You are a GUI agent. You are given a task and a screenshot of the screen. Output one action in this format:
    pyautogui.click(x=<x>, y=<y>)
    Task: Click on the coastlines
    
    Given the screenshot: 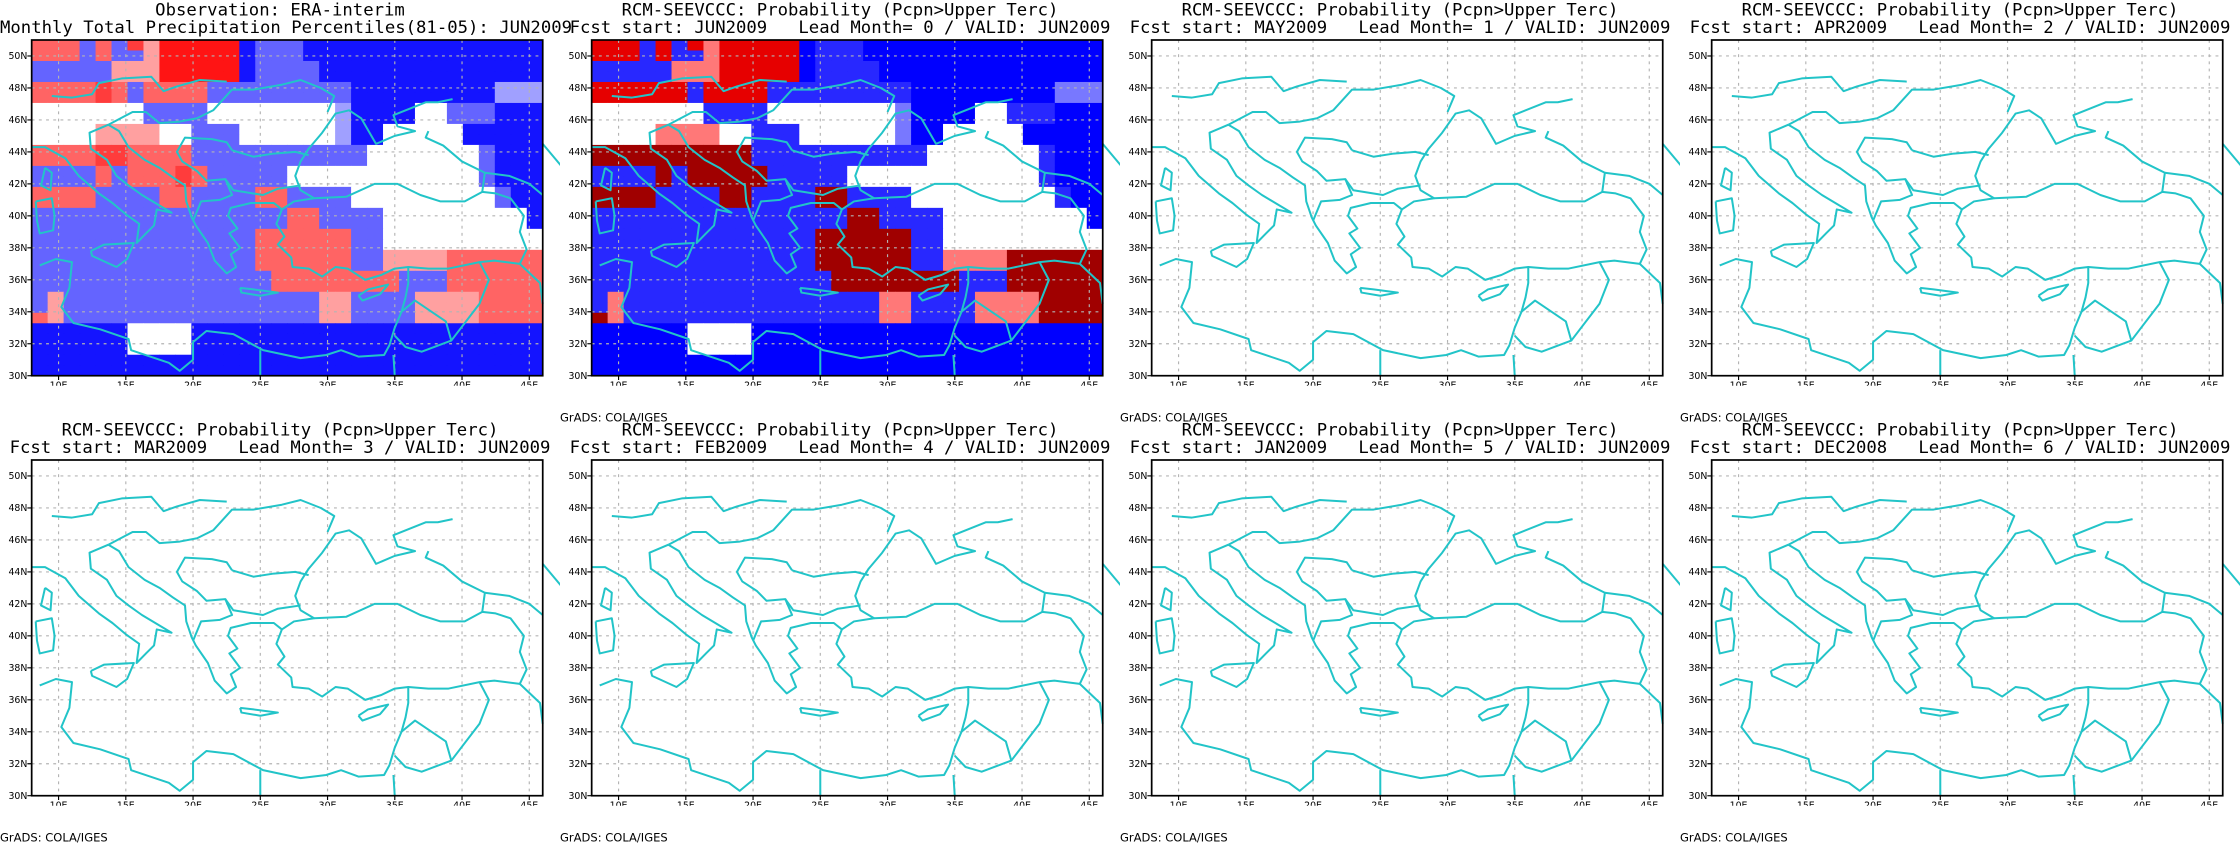 What is the action you would take?
    pyautogui.click(x=1415, y=225)
    